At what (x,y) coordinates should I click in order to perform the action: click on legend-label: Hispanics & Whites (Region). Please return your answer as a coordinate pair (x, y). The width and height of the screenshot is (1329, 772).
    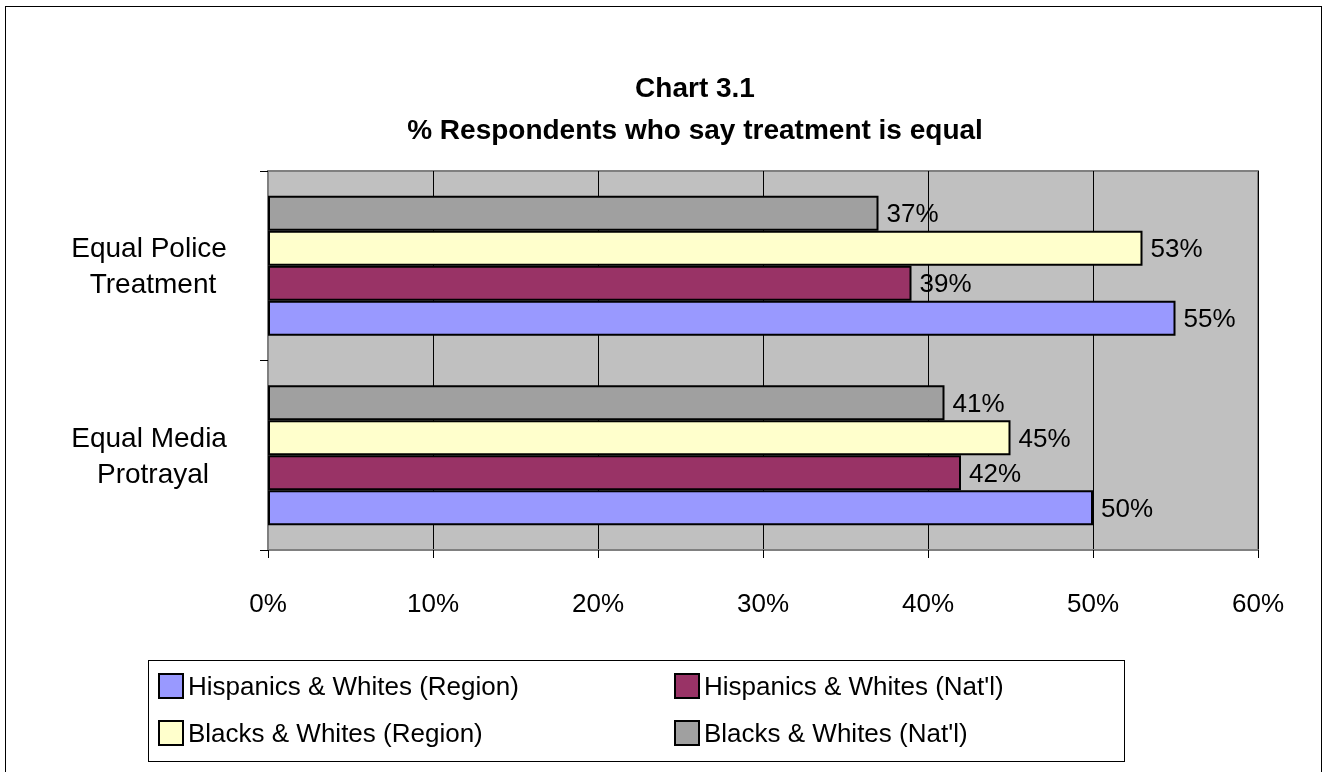
    Looking at the image, I should click on (353, 686).